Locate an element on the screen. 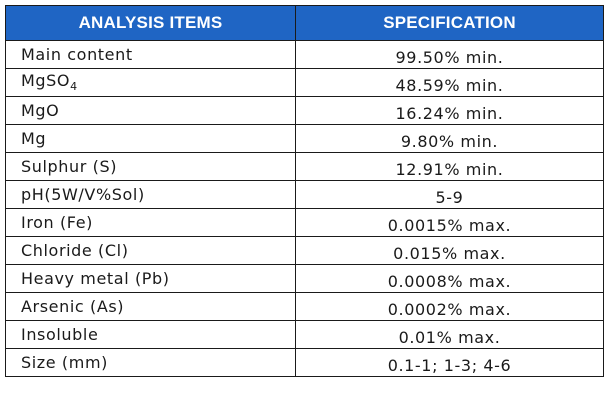 The image size is (608, 400). item-cell: Sulphur (S) is located at coordinates (150, 166).